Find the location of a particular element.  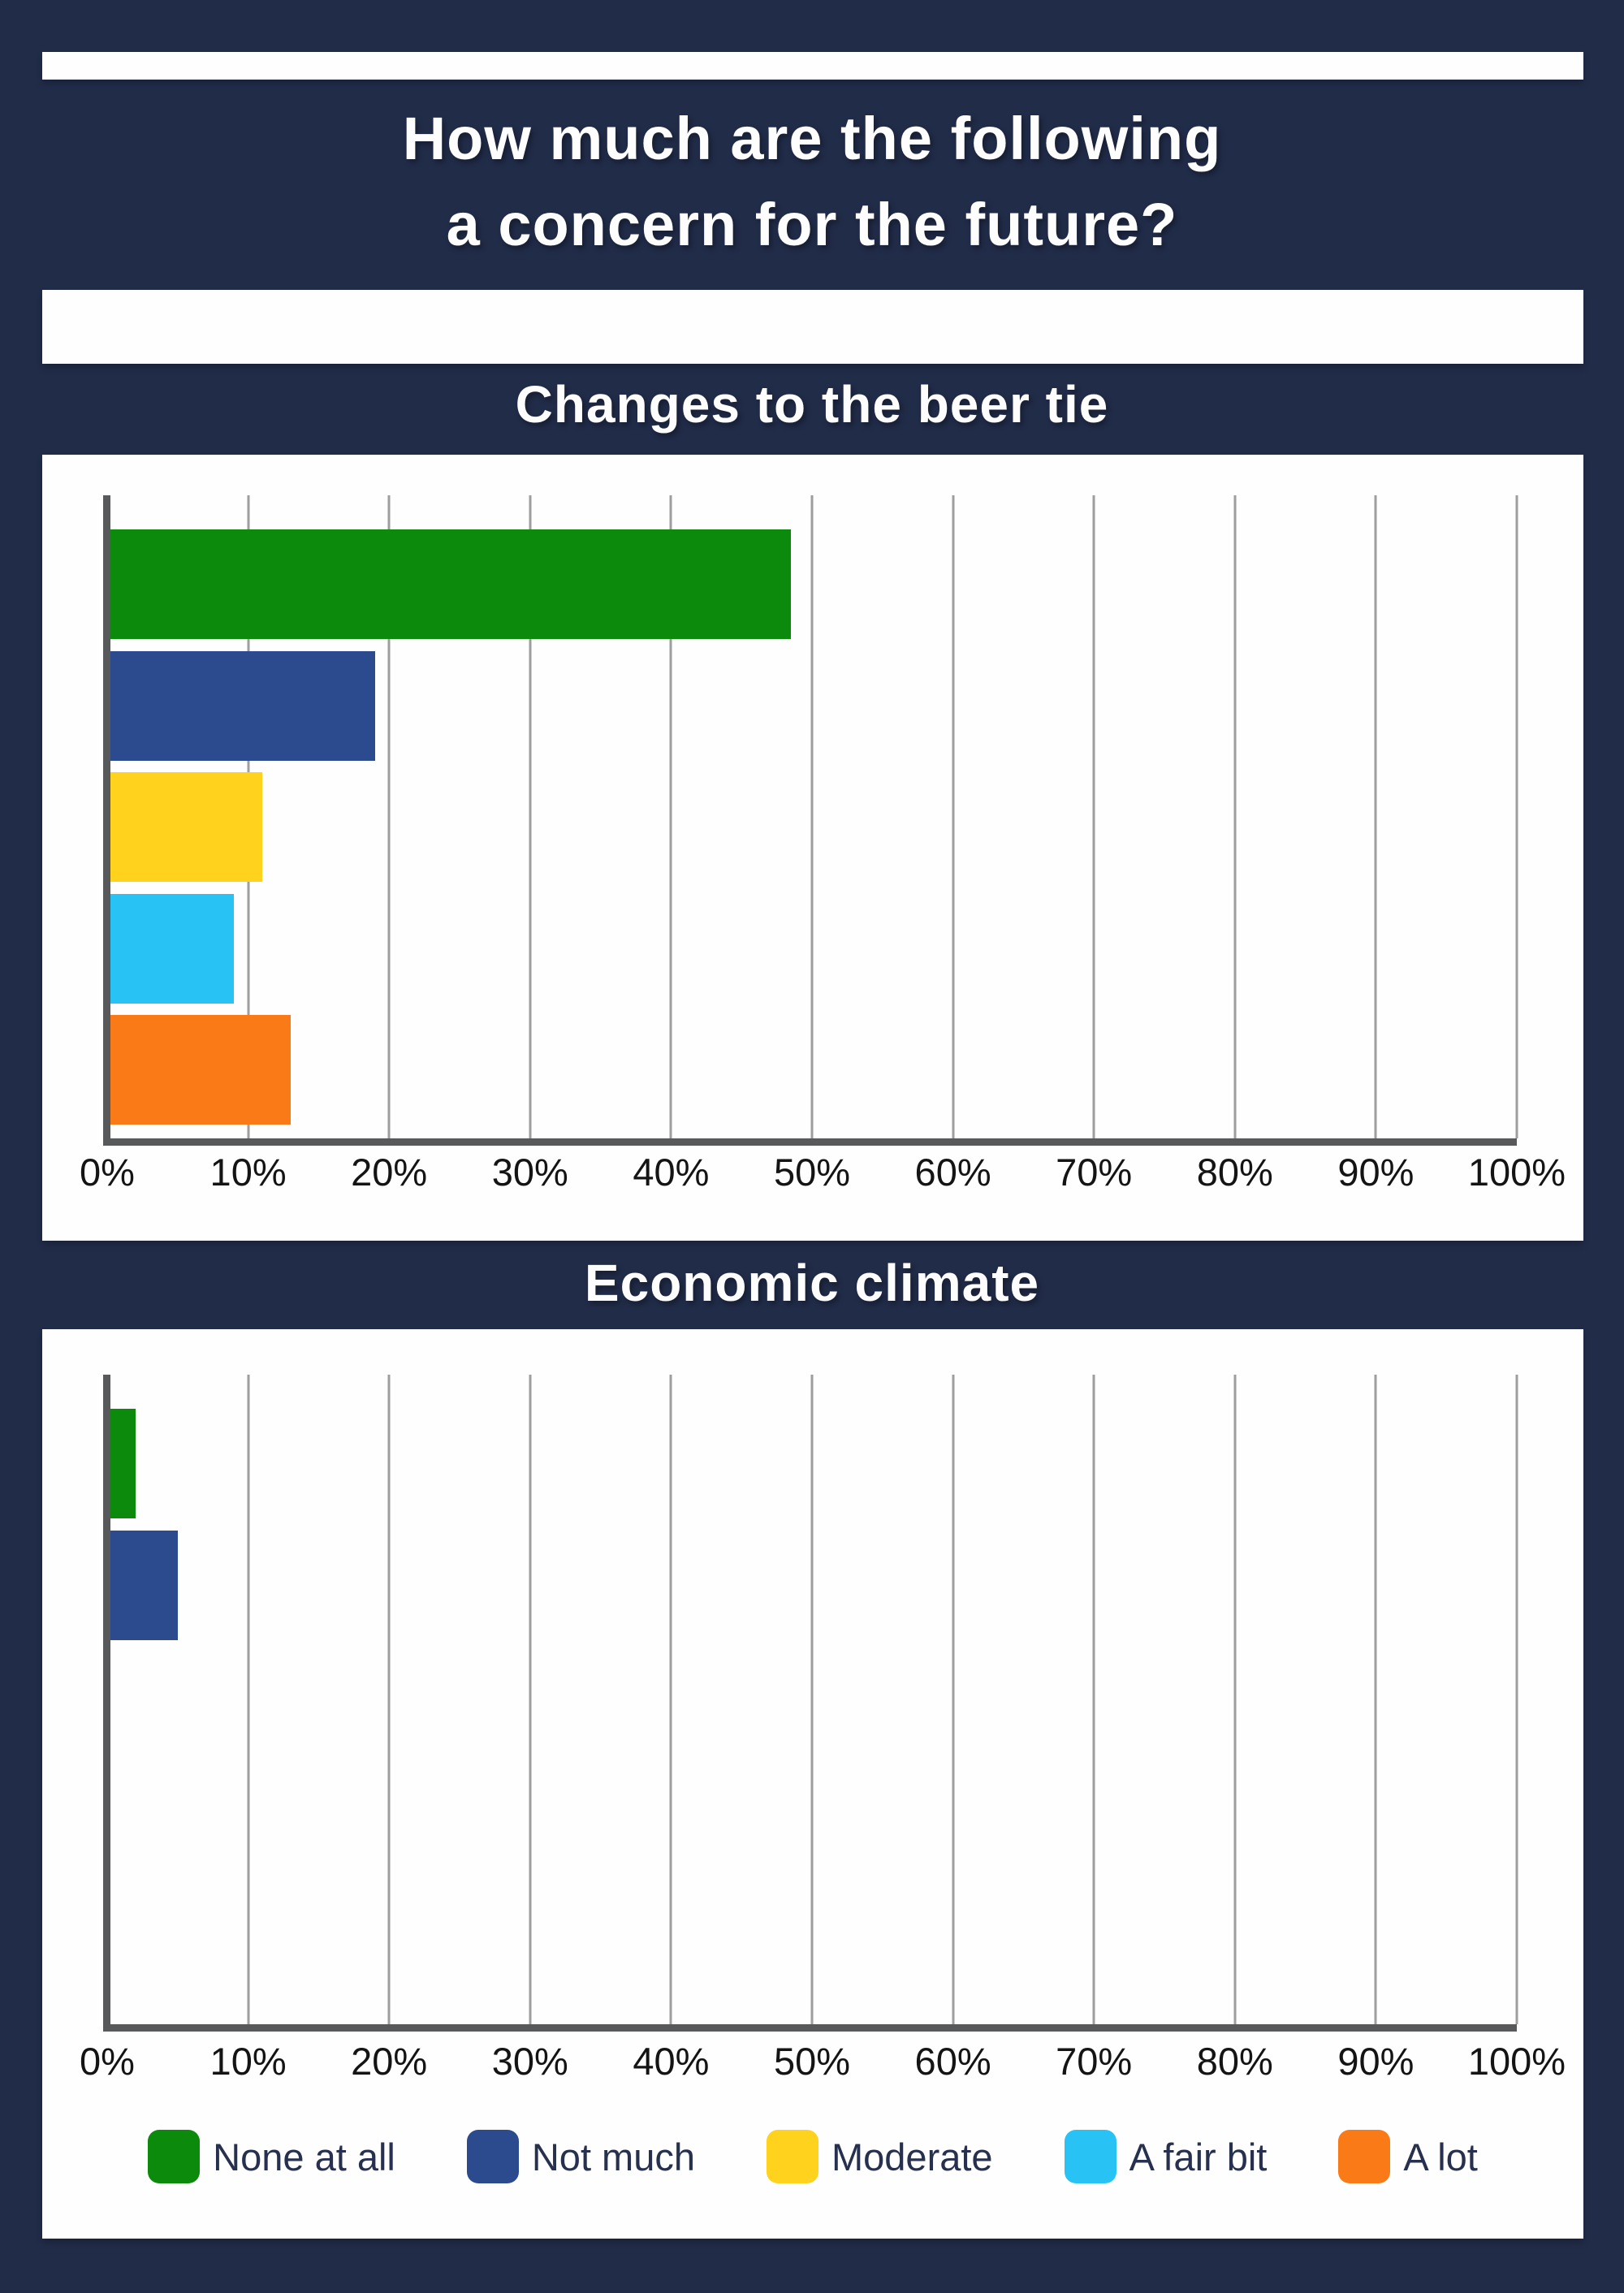

legend-item-a-fair-bit: A fair bit is located at coordinates (1166, 2156).